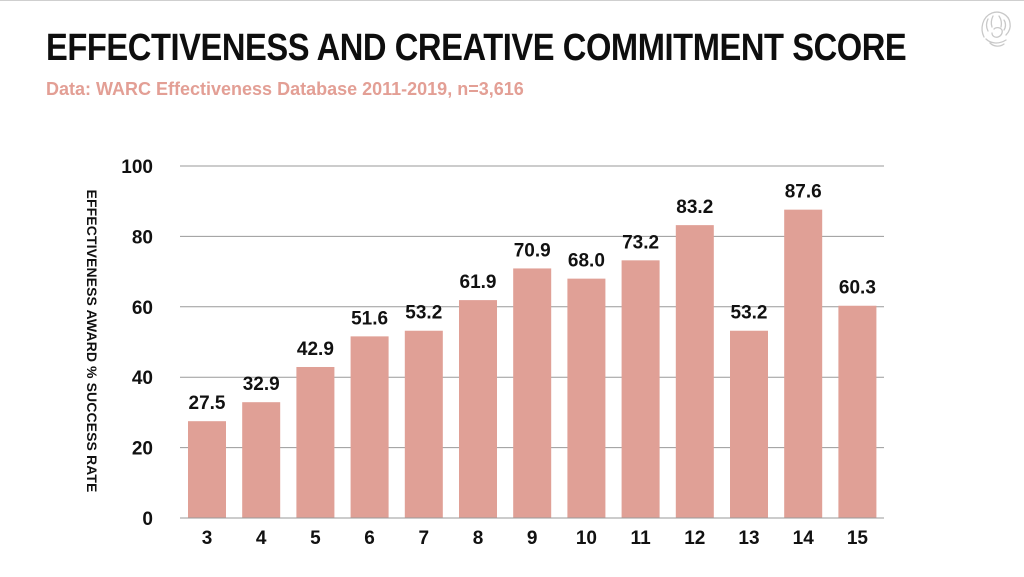 The image size is (1024, 577). What do you see at coordinates (423, 313) in the screenshot?
I see `value-label-7: 53.2` at bounding box center [423, 313].